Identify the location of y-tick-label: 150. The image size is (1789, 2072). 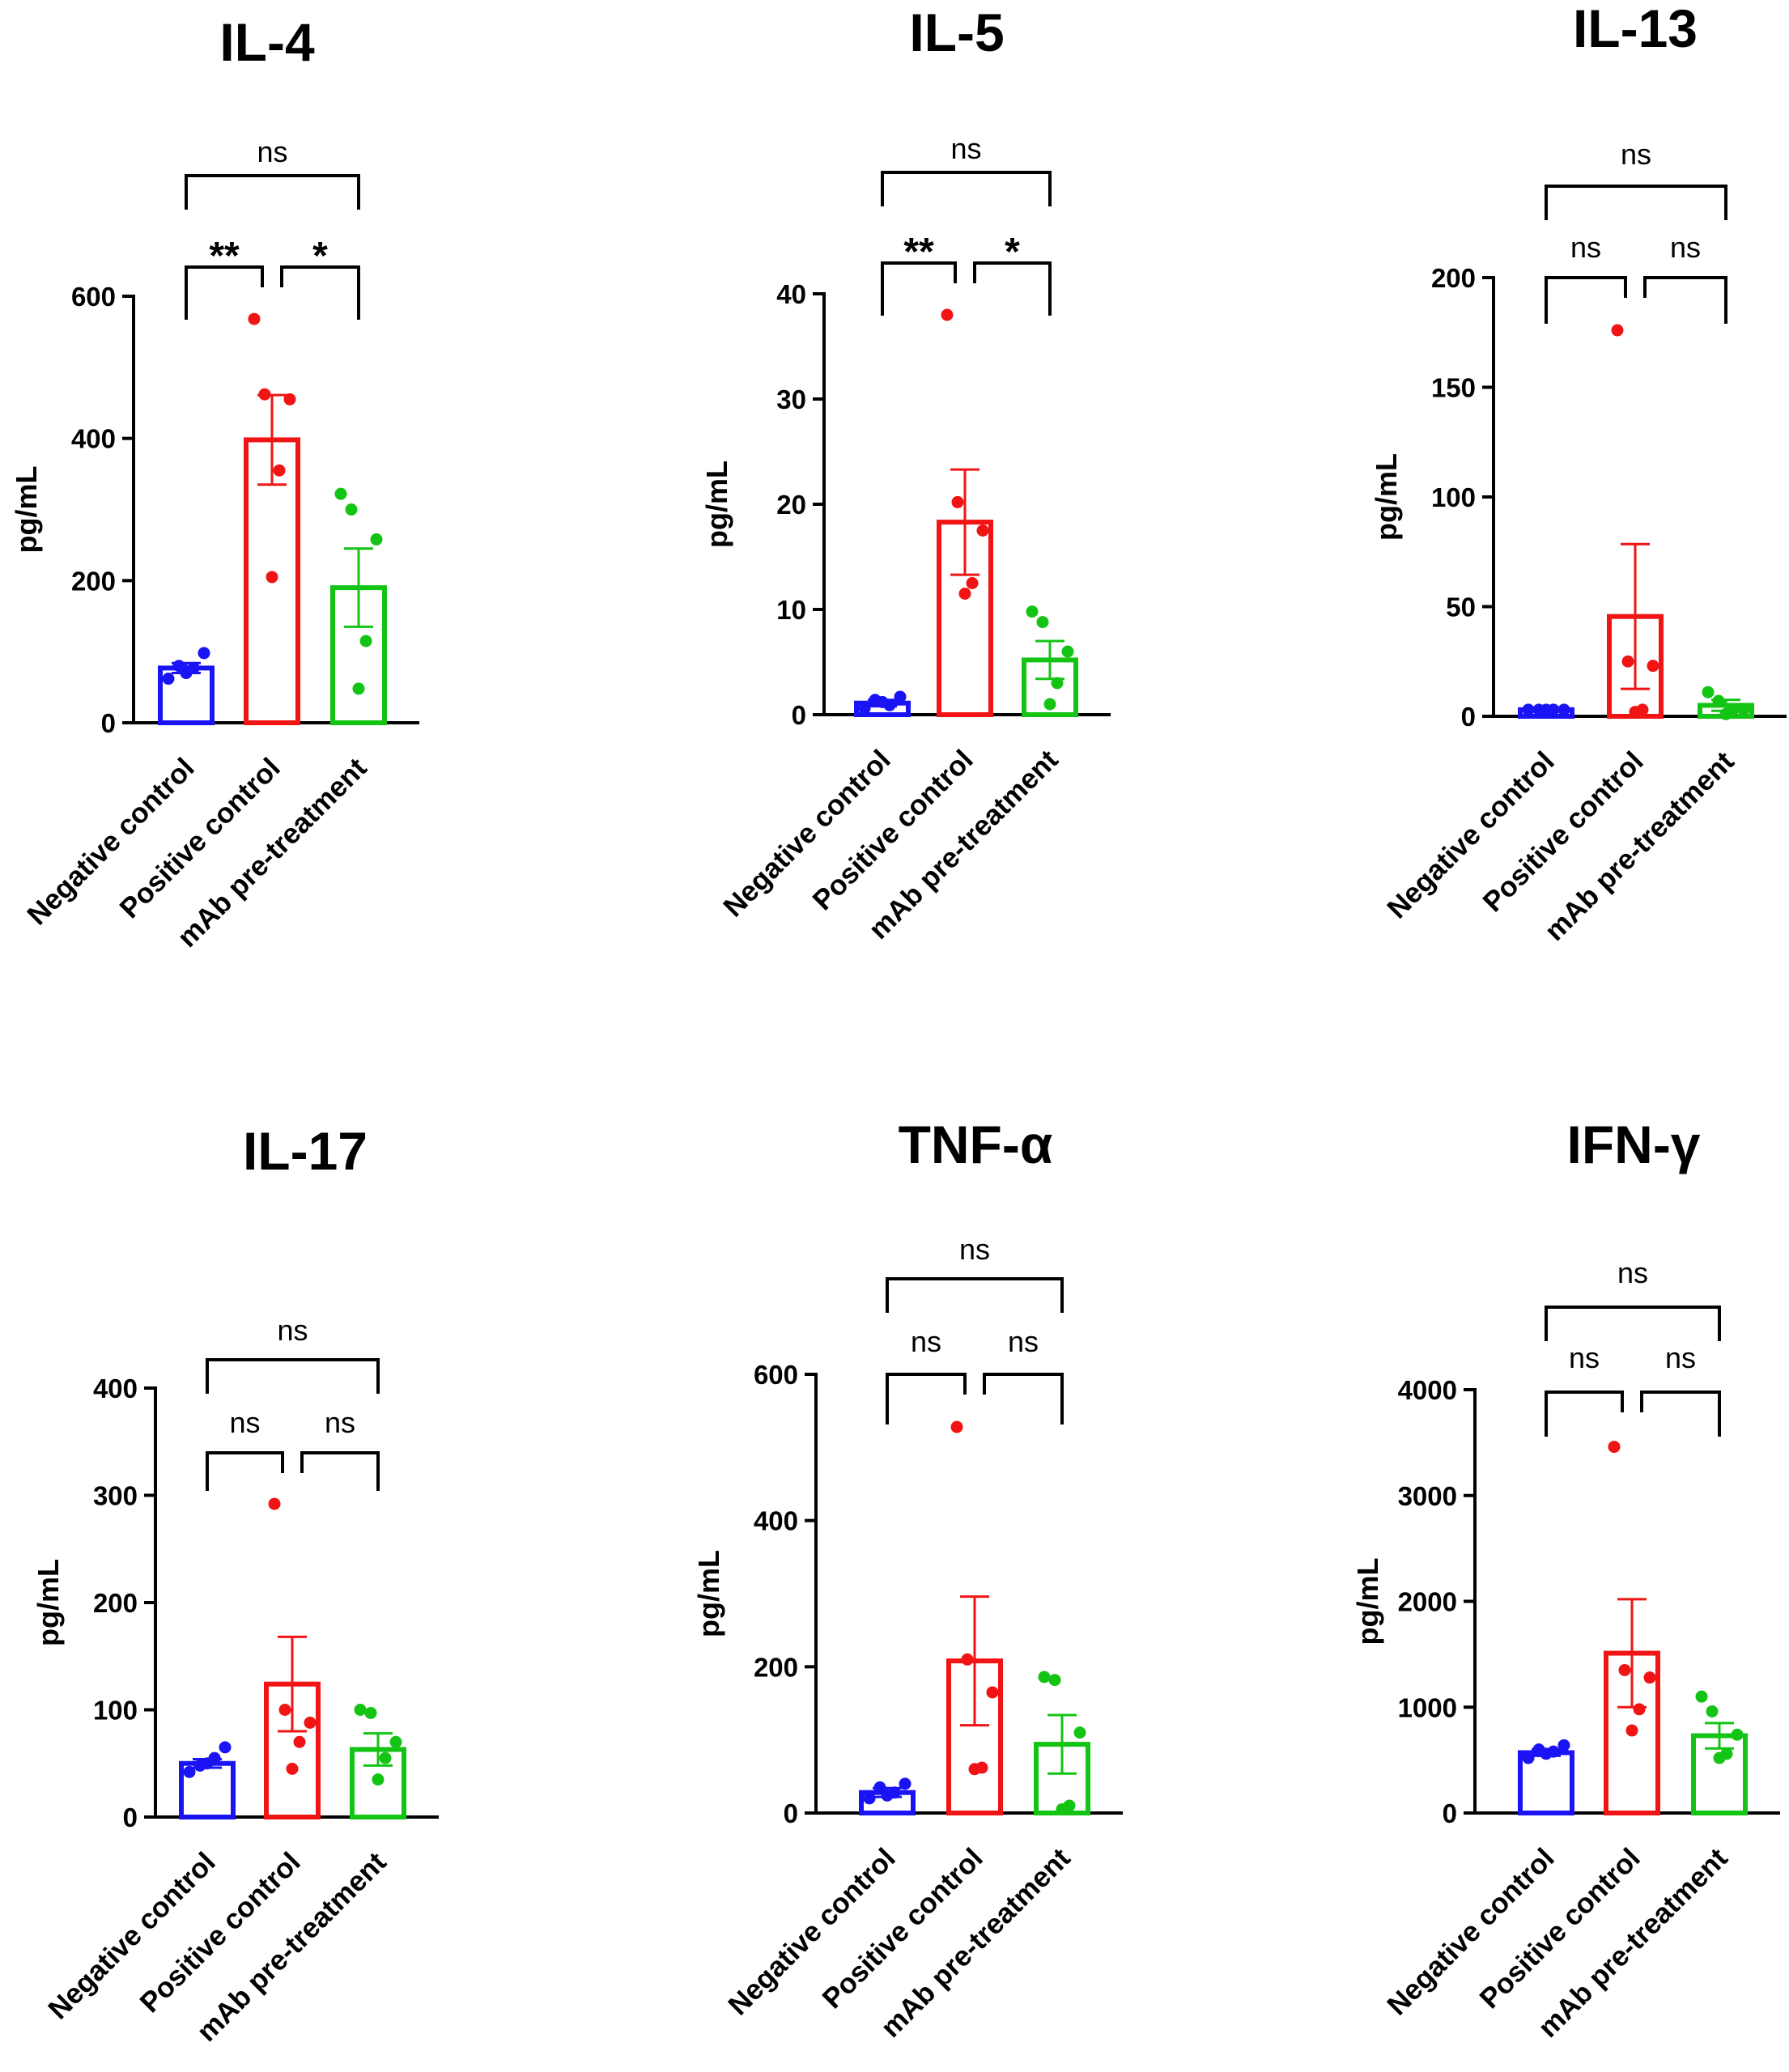
(1453, 388).